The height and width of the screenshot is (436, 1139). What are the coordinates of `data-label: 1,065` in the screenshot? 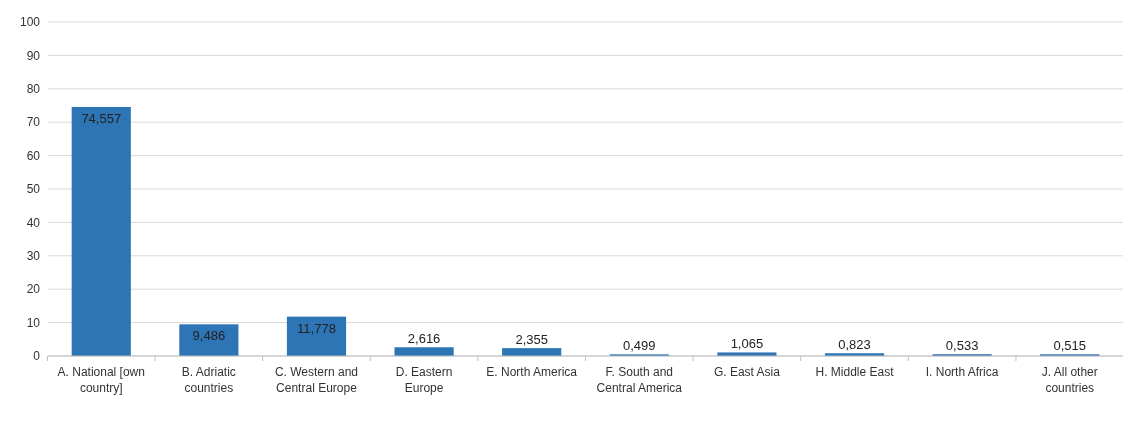 It's located at (747, 344).